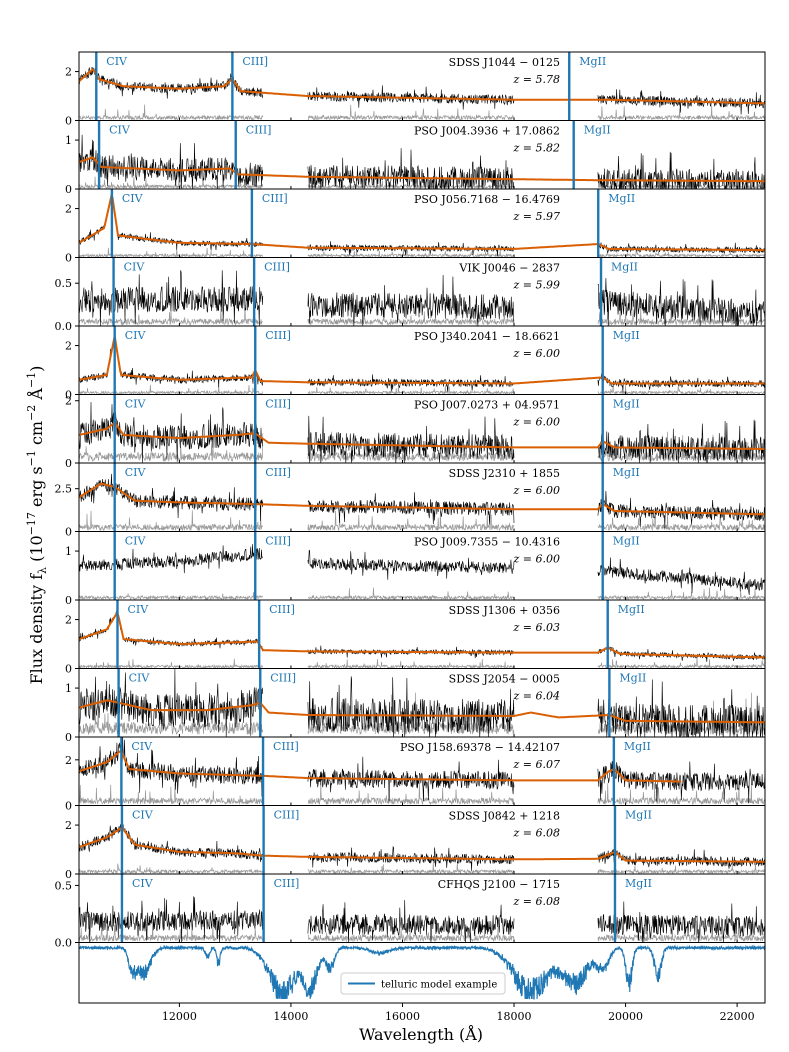 The height and width of the screenshot is (1052, 789). I want to click on legend-box, so click(423, 983).